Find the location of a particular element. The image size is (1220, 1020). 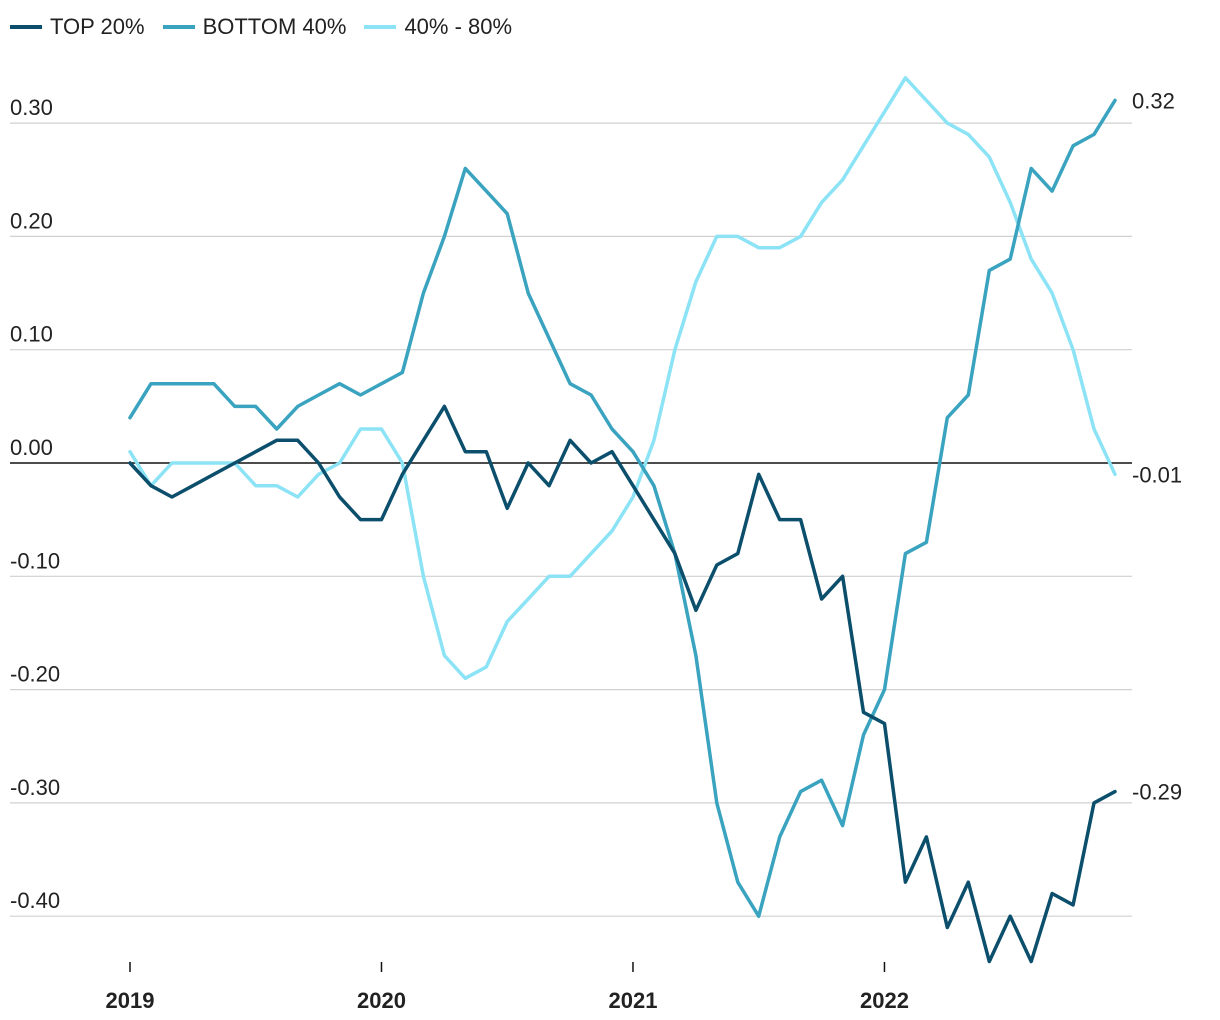

x-tick-label: 2021 is located at coordinates (633, 1000).